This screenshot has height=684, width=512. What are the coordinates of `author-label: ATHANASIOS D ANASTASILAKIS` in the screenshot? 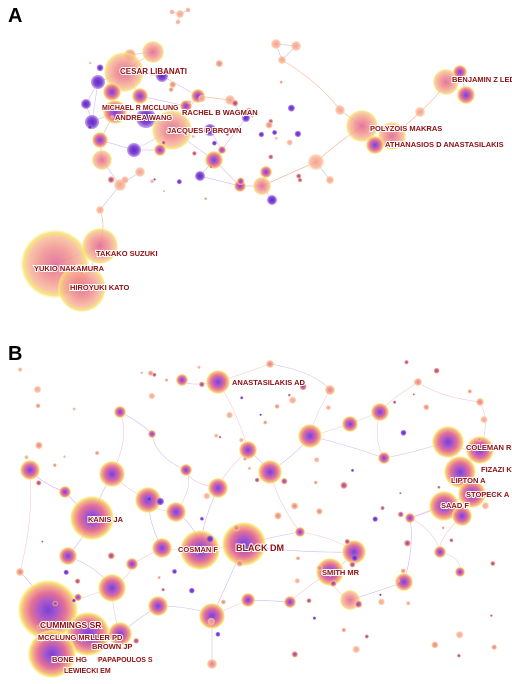 It's located at (444, 144).